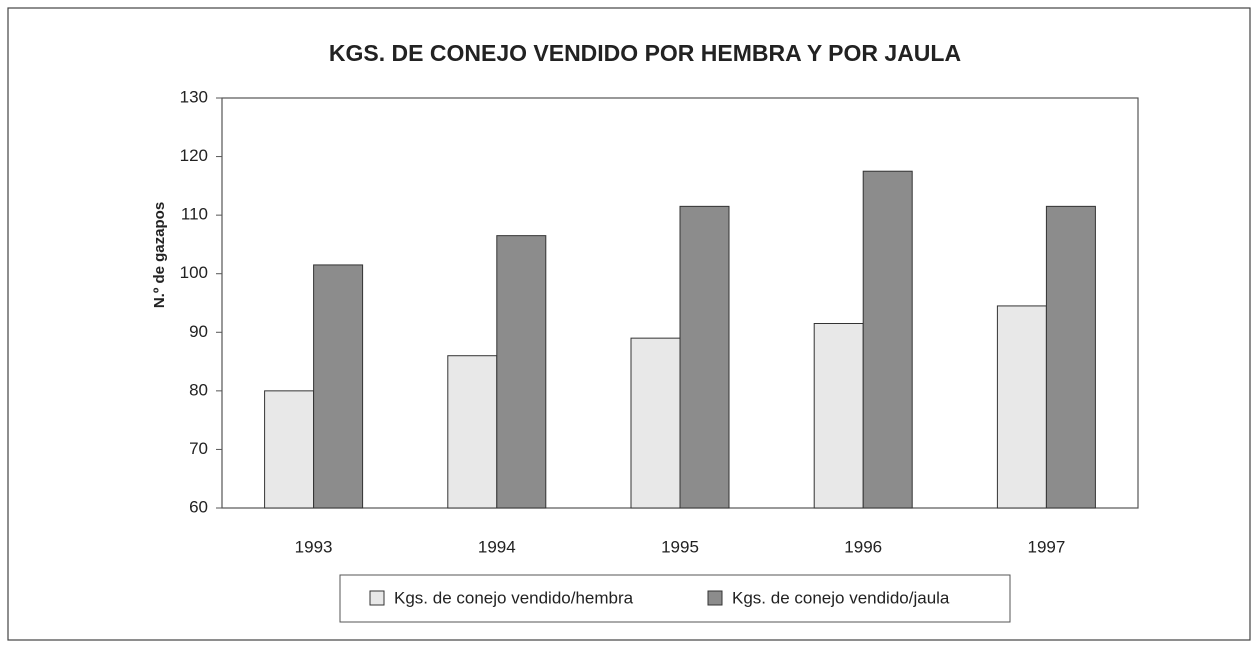  What do you see at coordinates (514, 597) in the screenshot?
I see `legend-label: Kgs. de conejo vendido/hembra` at bounding box center [514, 597].